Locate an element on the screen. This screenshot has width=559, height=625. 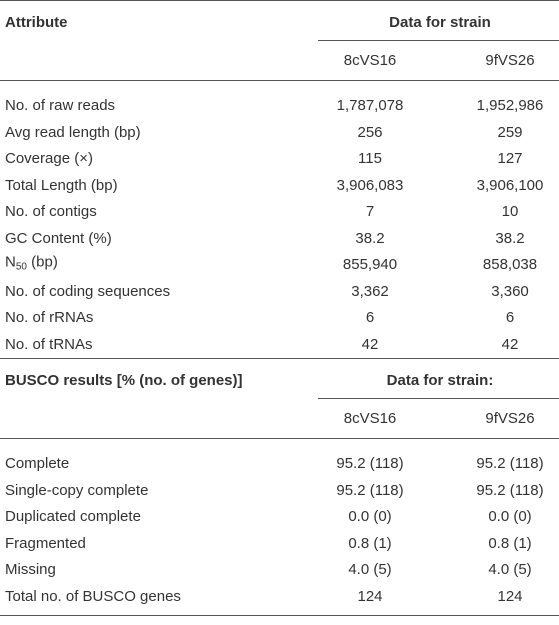
row-label: N50 (bp) is located at coordinates (31, 265).